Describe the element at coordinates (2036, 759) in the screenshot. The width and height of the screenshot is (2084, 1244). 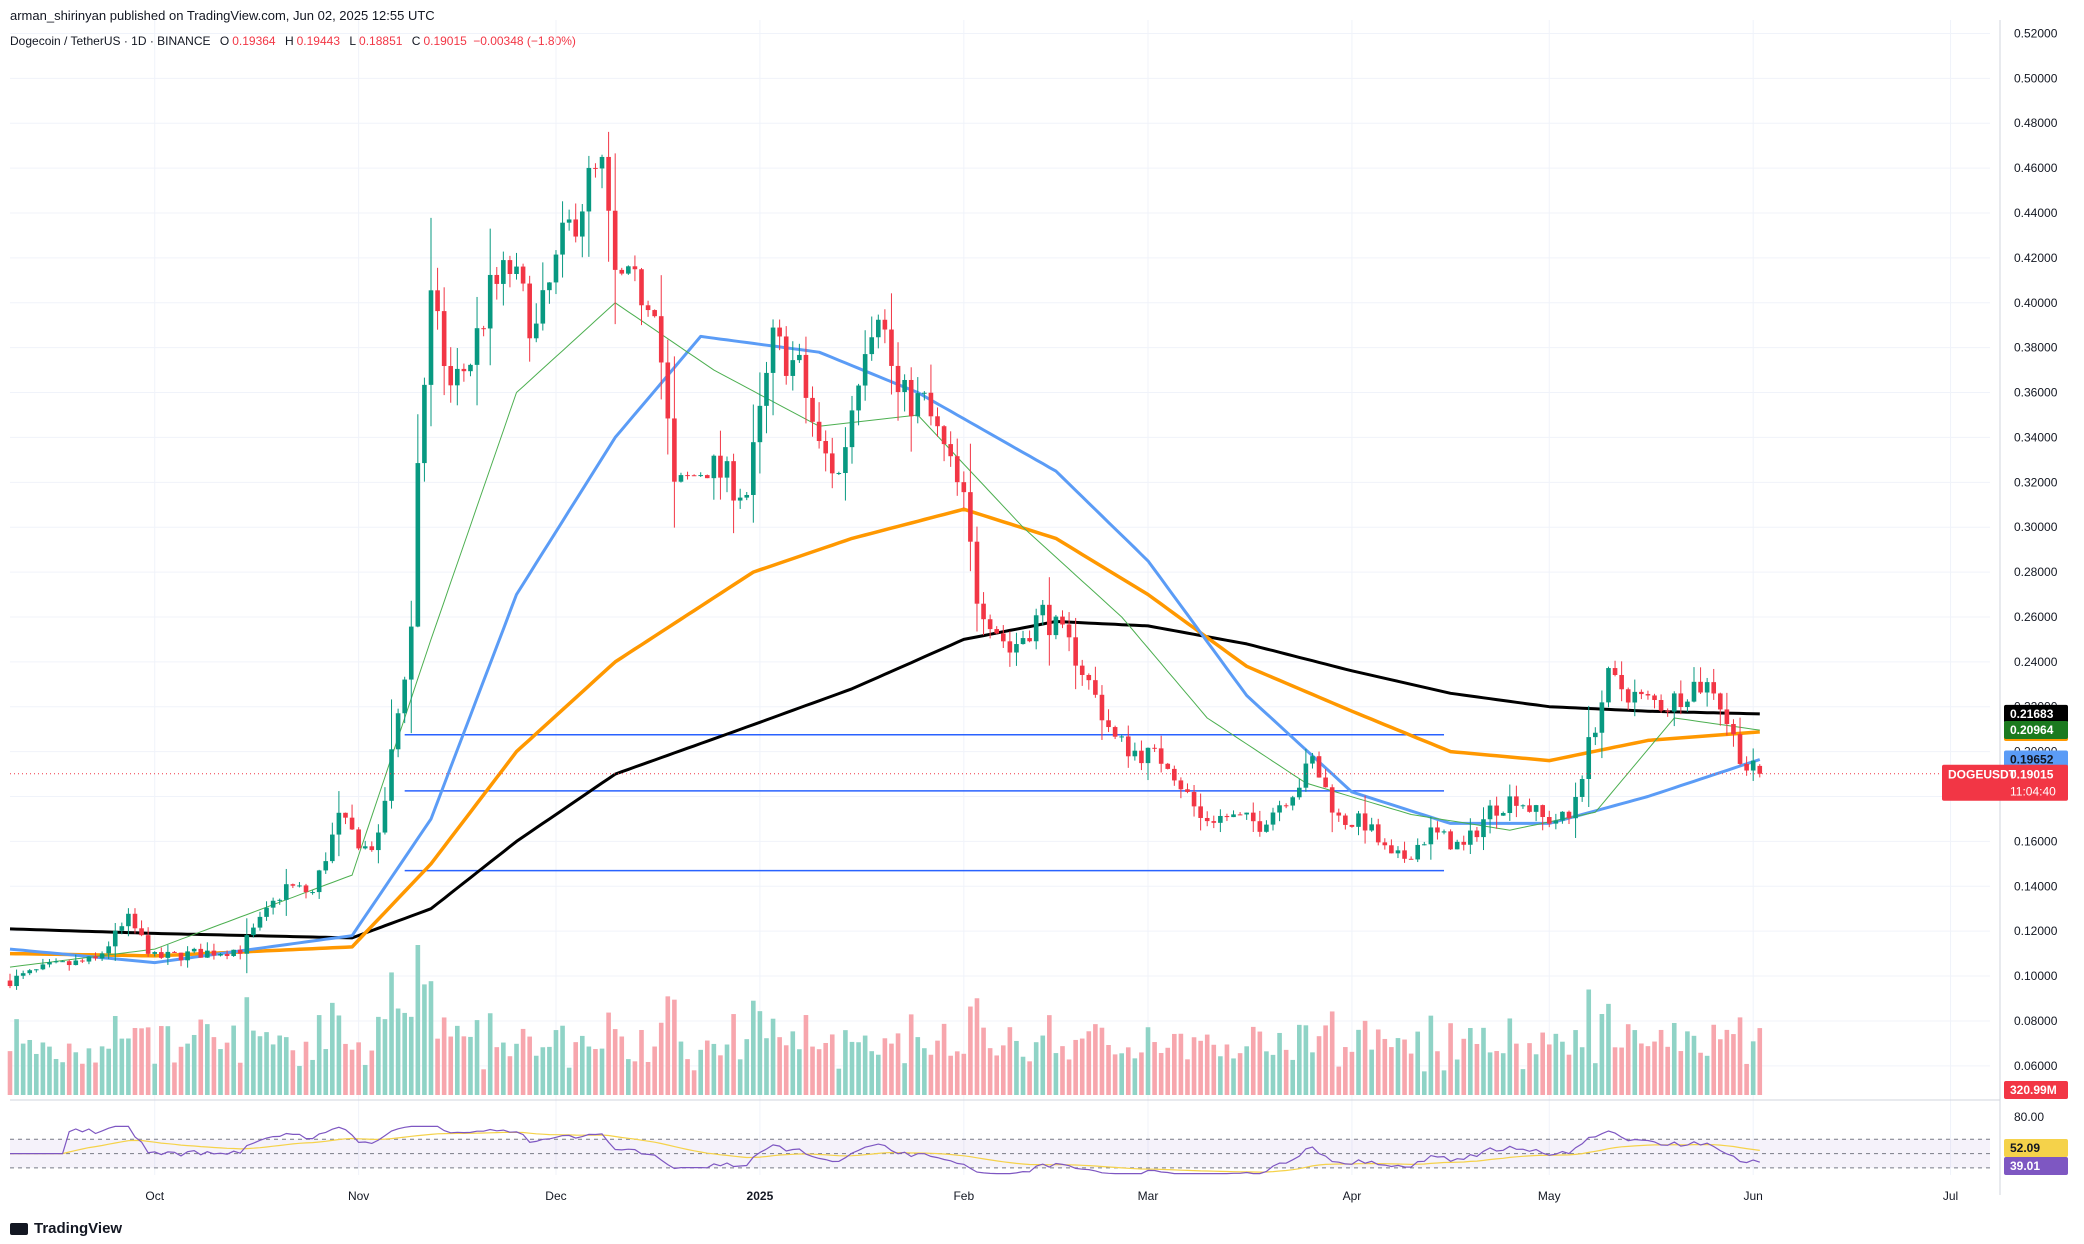
I see `ma-badge-sma50-bg` at that location.